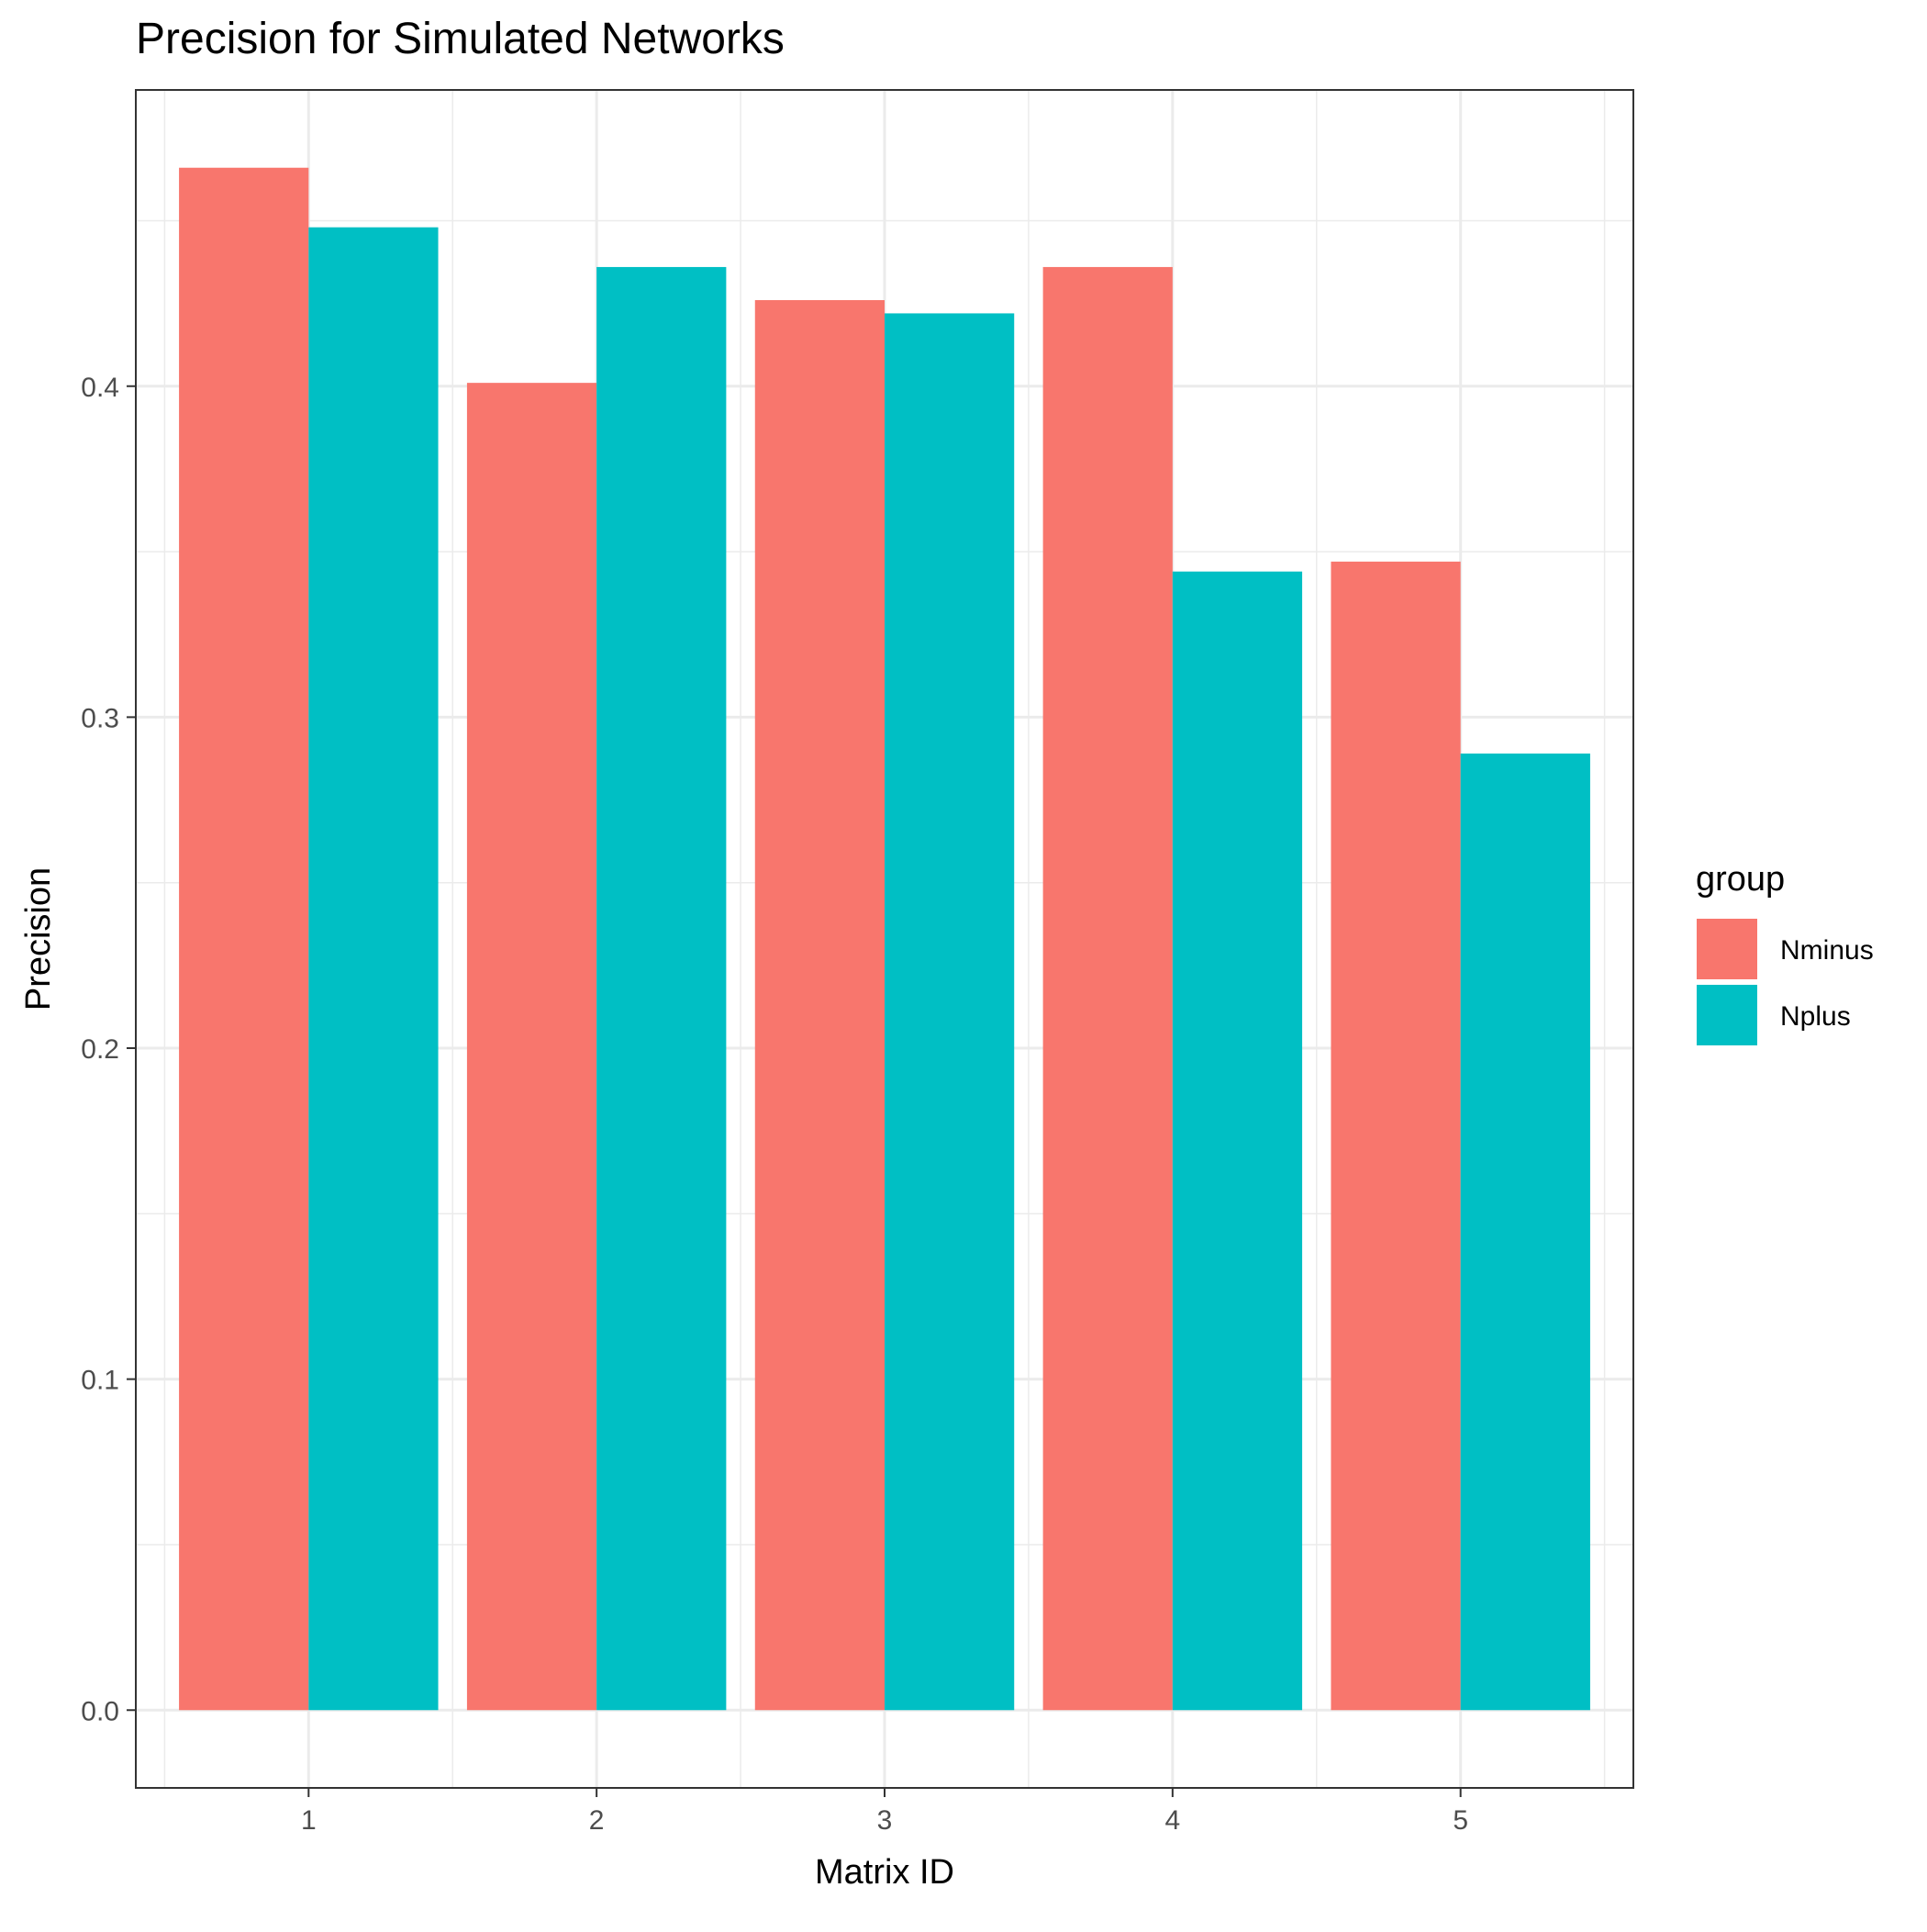  I want to click on x-tick-label: 2, so click(597, 1820).